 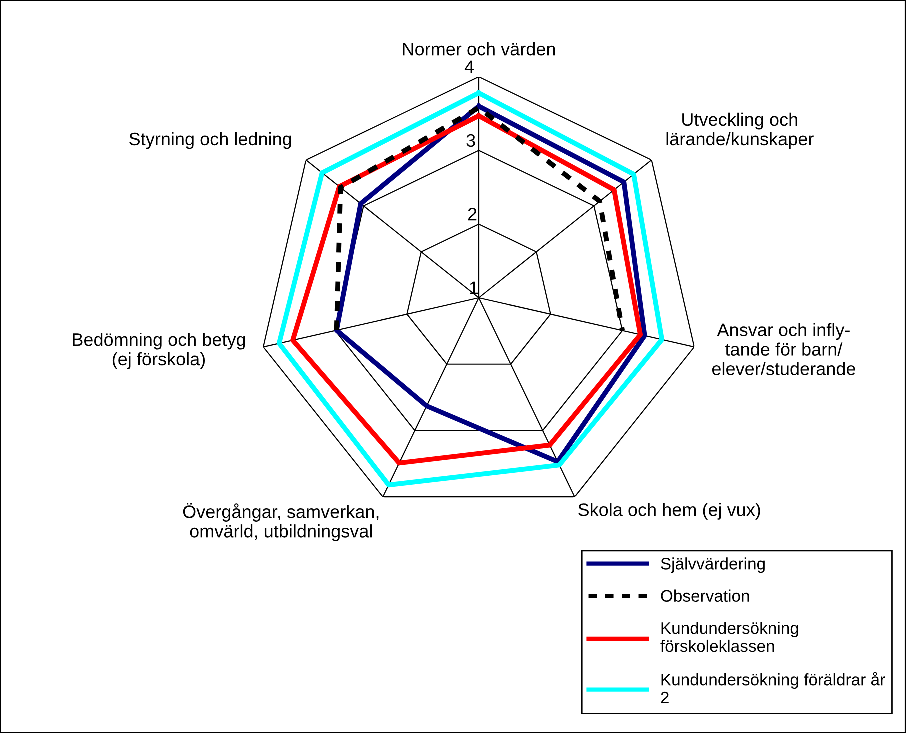 I want to click on spoke-label: Normer och värden, so click(x=479, y=49).